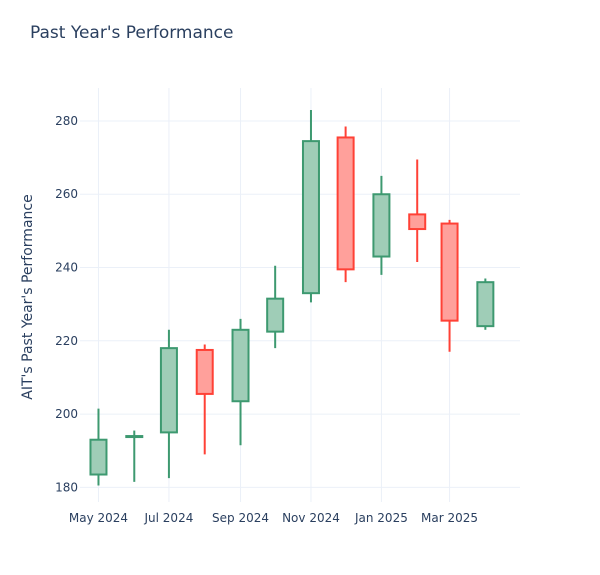 Image resolution: width=600 pixels, height=575 pixels. Describe the element at coordinates (66, 414) in the screenshot. I see `y-tick-label: 200` at that location.